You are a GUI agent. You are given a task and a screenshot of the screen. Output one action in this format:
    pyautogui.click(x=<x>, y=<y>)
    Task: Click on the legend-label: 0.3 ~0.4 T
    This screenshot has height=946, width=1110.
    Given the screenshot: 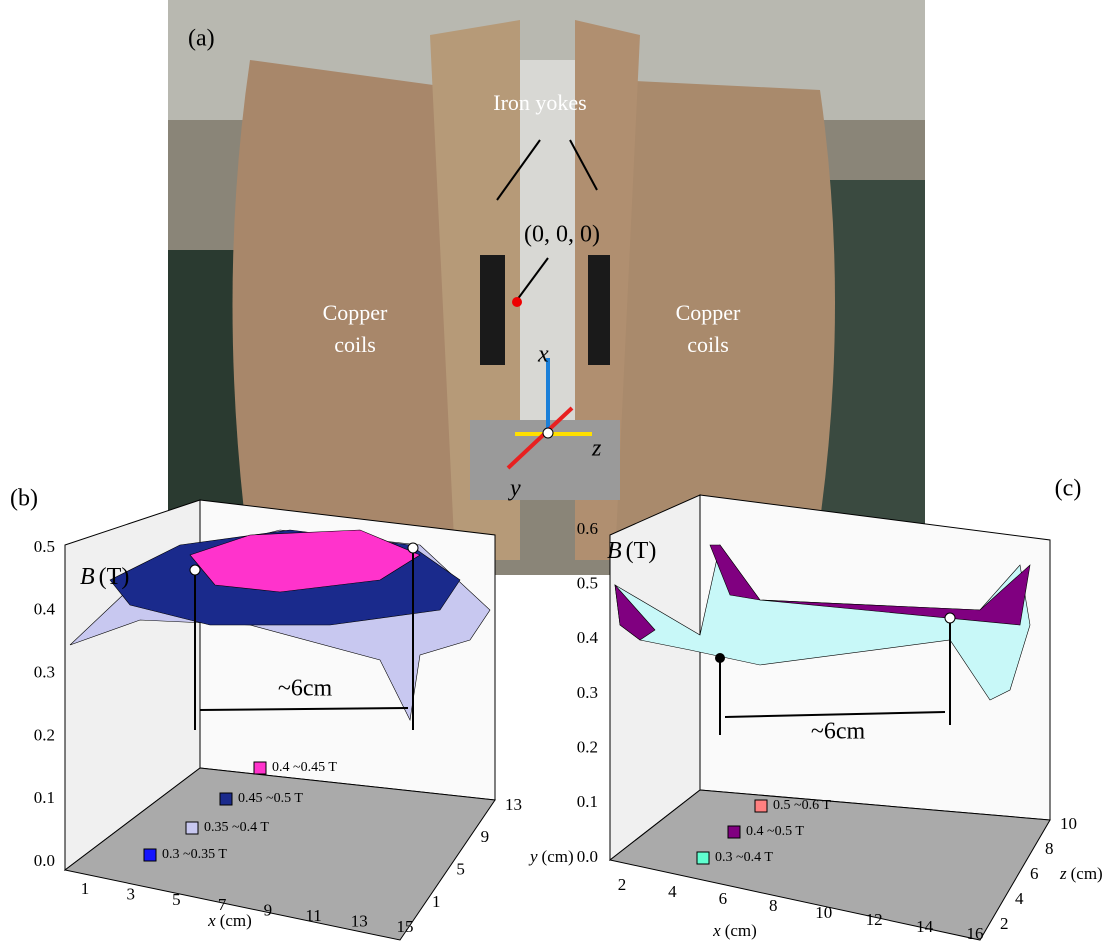 What is the action you would take?
    pyautogui.click(x=744, y=857)
    